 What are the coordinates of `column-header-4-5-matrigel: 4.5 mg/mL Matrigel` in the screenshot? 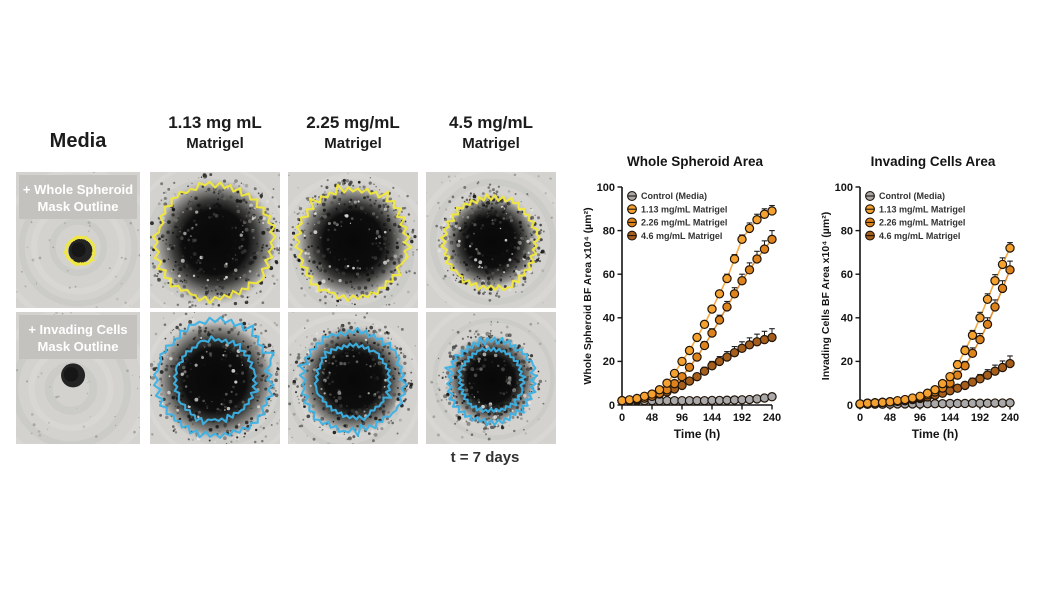 It's located at (491, 133).